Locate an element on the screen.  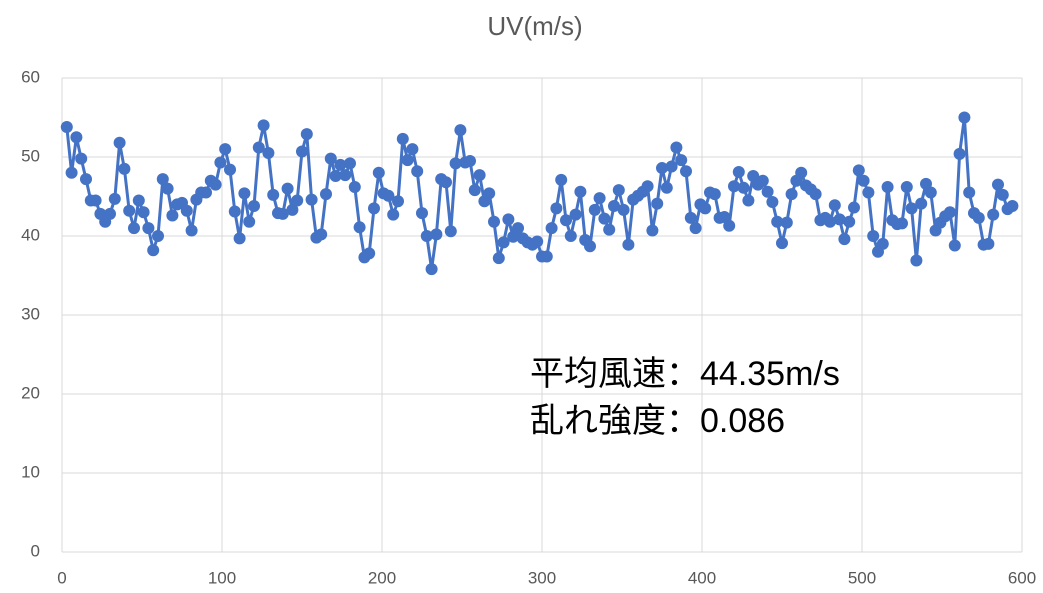
y-tick-label: 40 is located at coordinates (30, 234).